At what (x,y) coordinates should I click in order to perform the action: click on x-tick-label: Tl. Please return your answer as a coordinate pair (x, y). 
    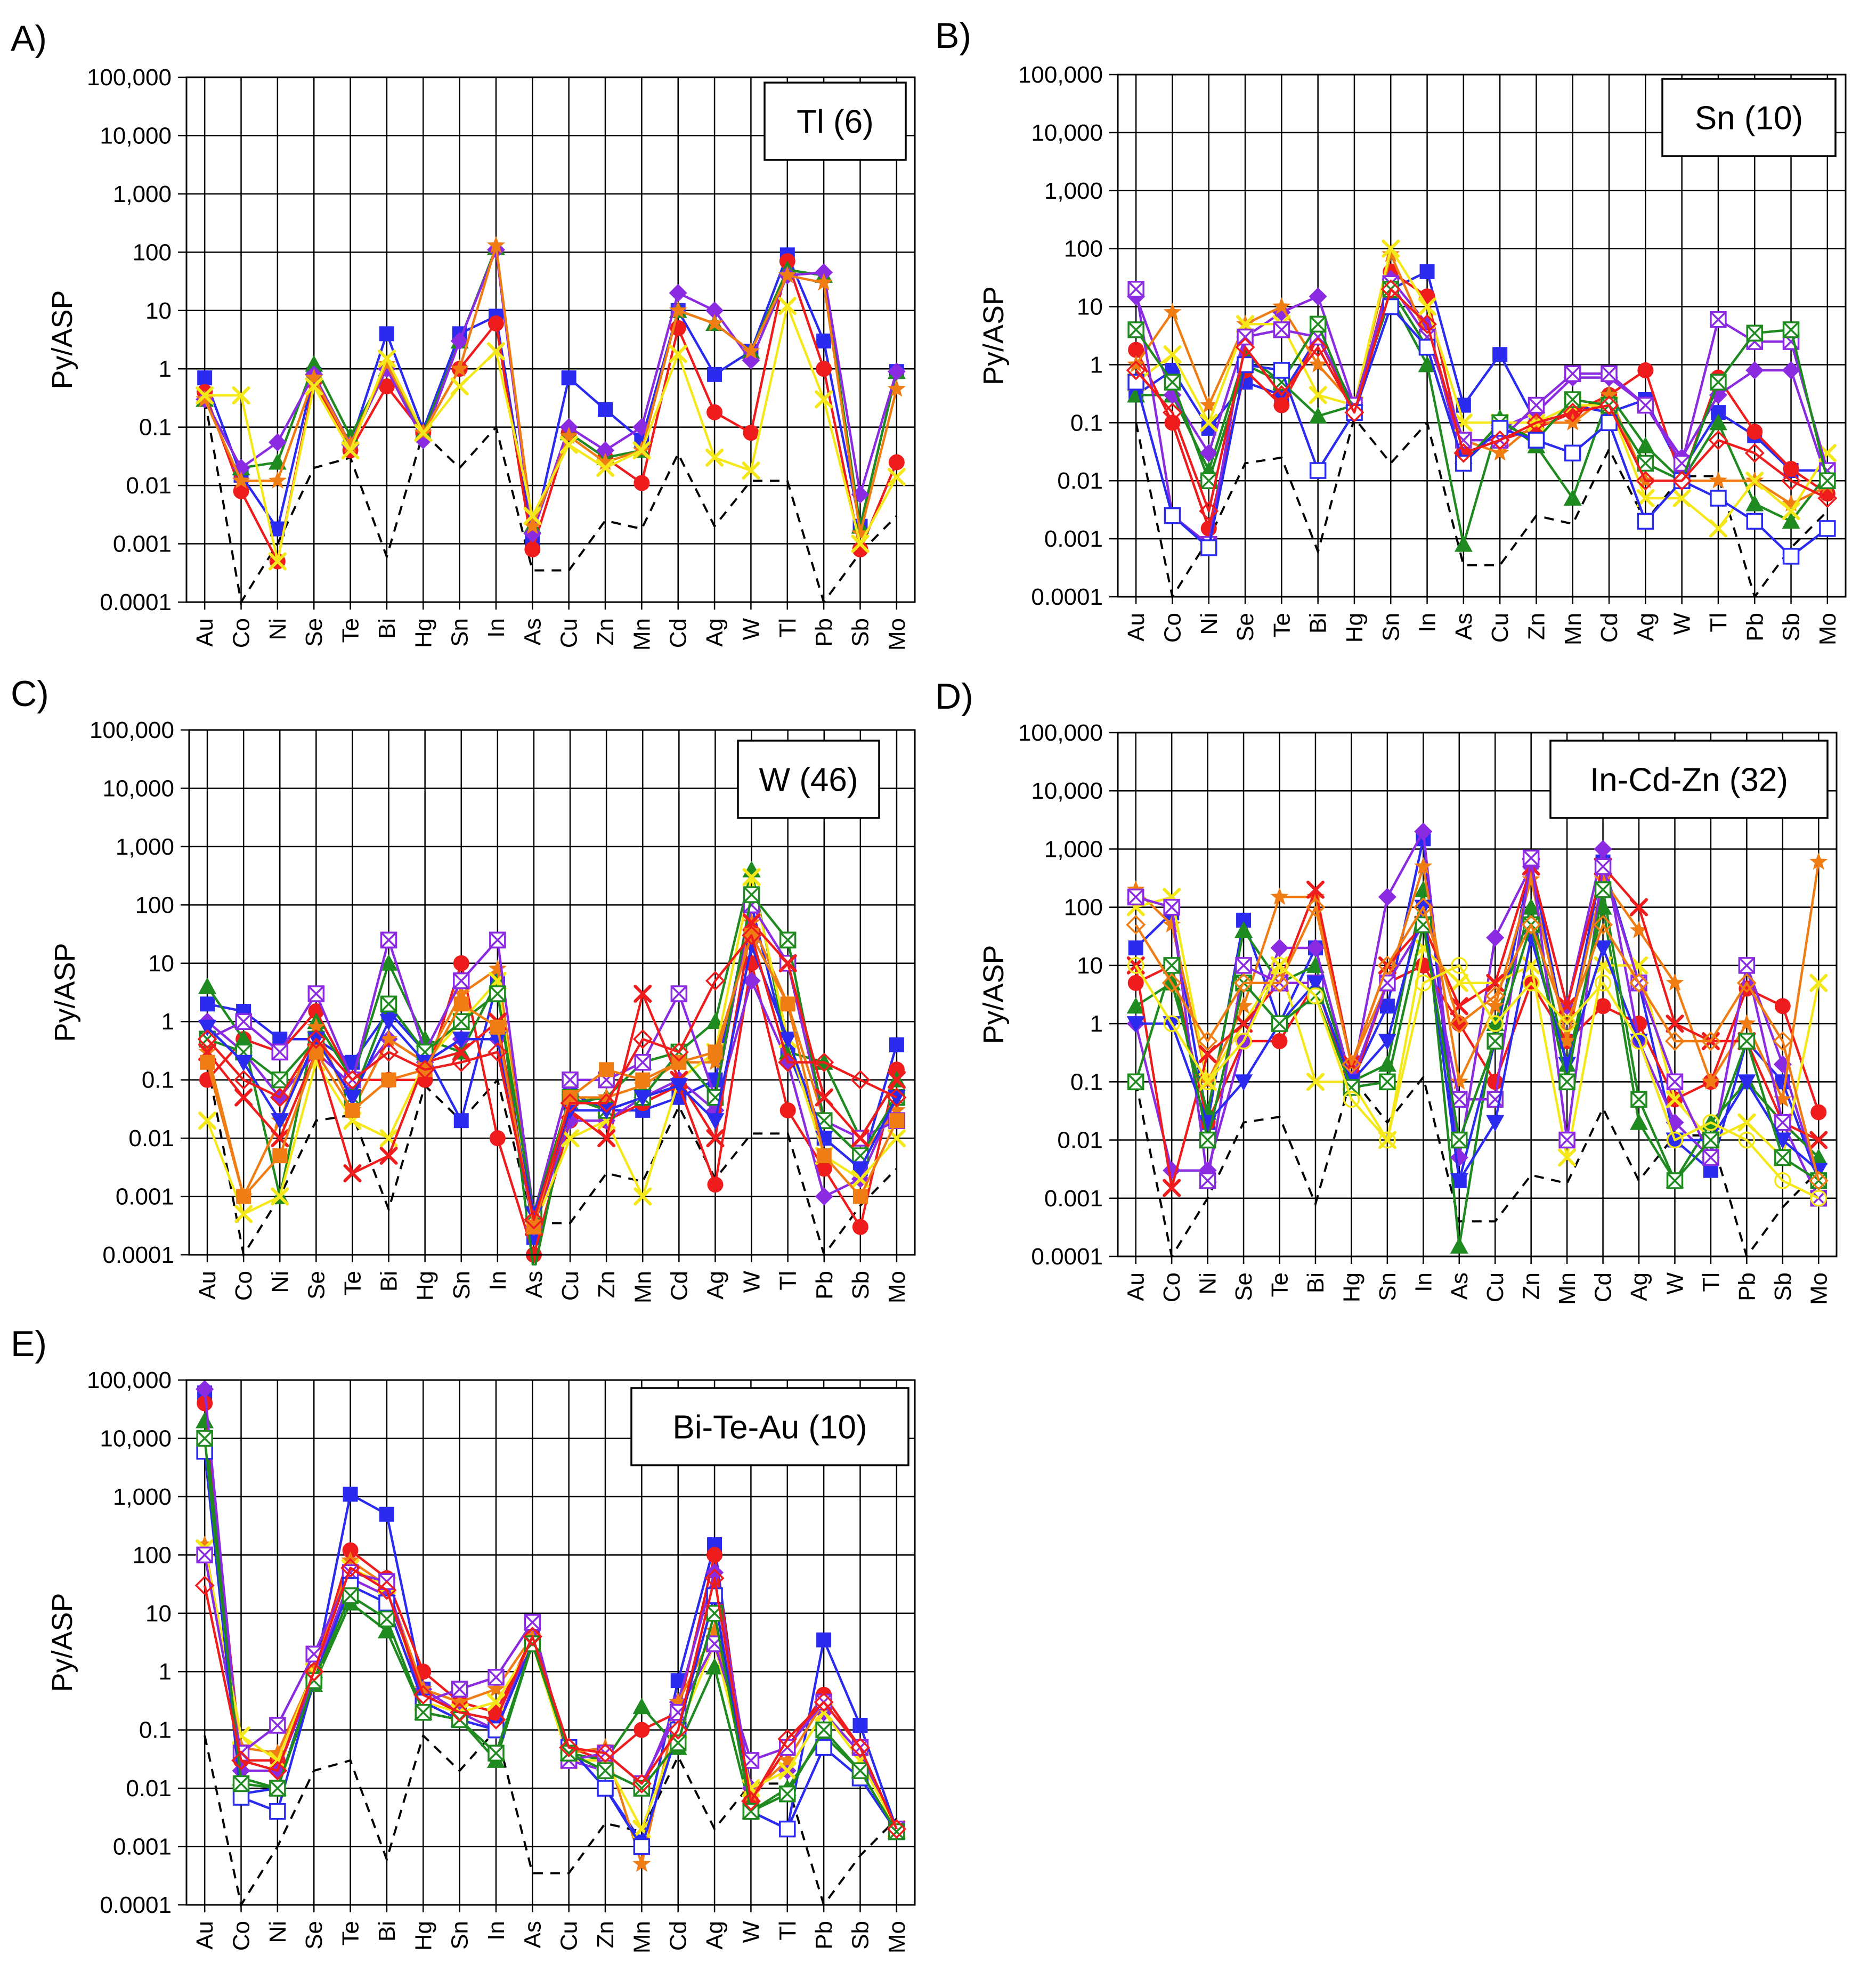
    Looking at the image, I should click on (788, 1281).